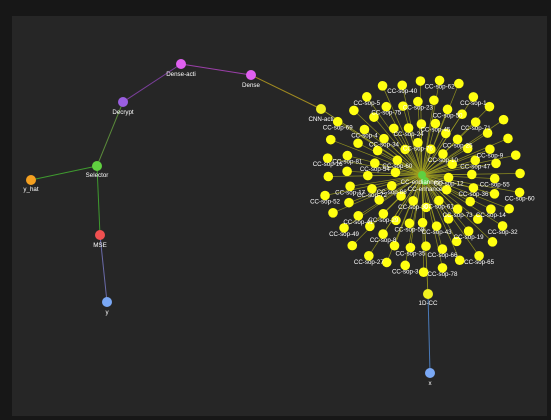 This screenshot has height=420, width=551. What do you see at coordinates (251, 75) in the screenshot?
I see `node-dense` at bounding box center [251, 75].